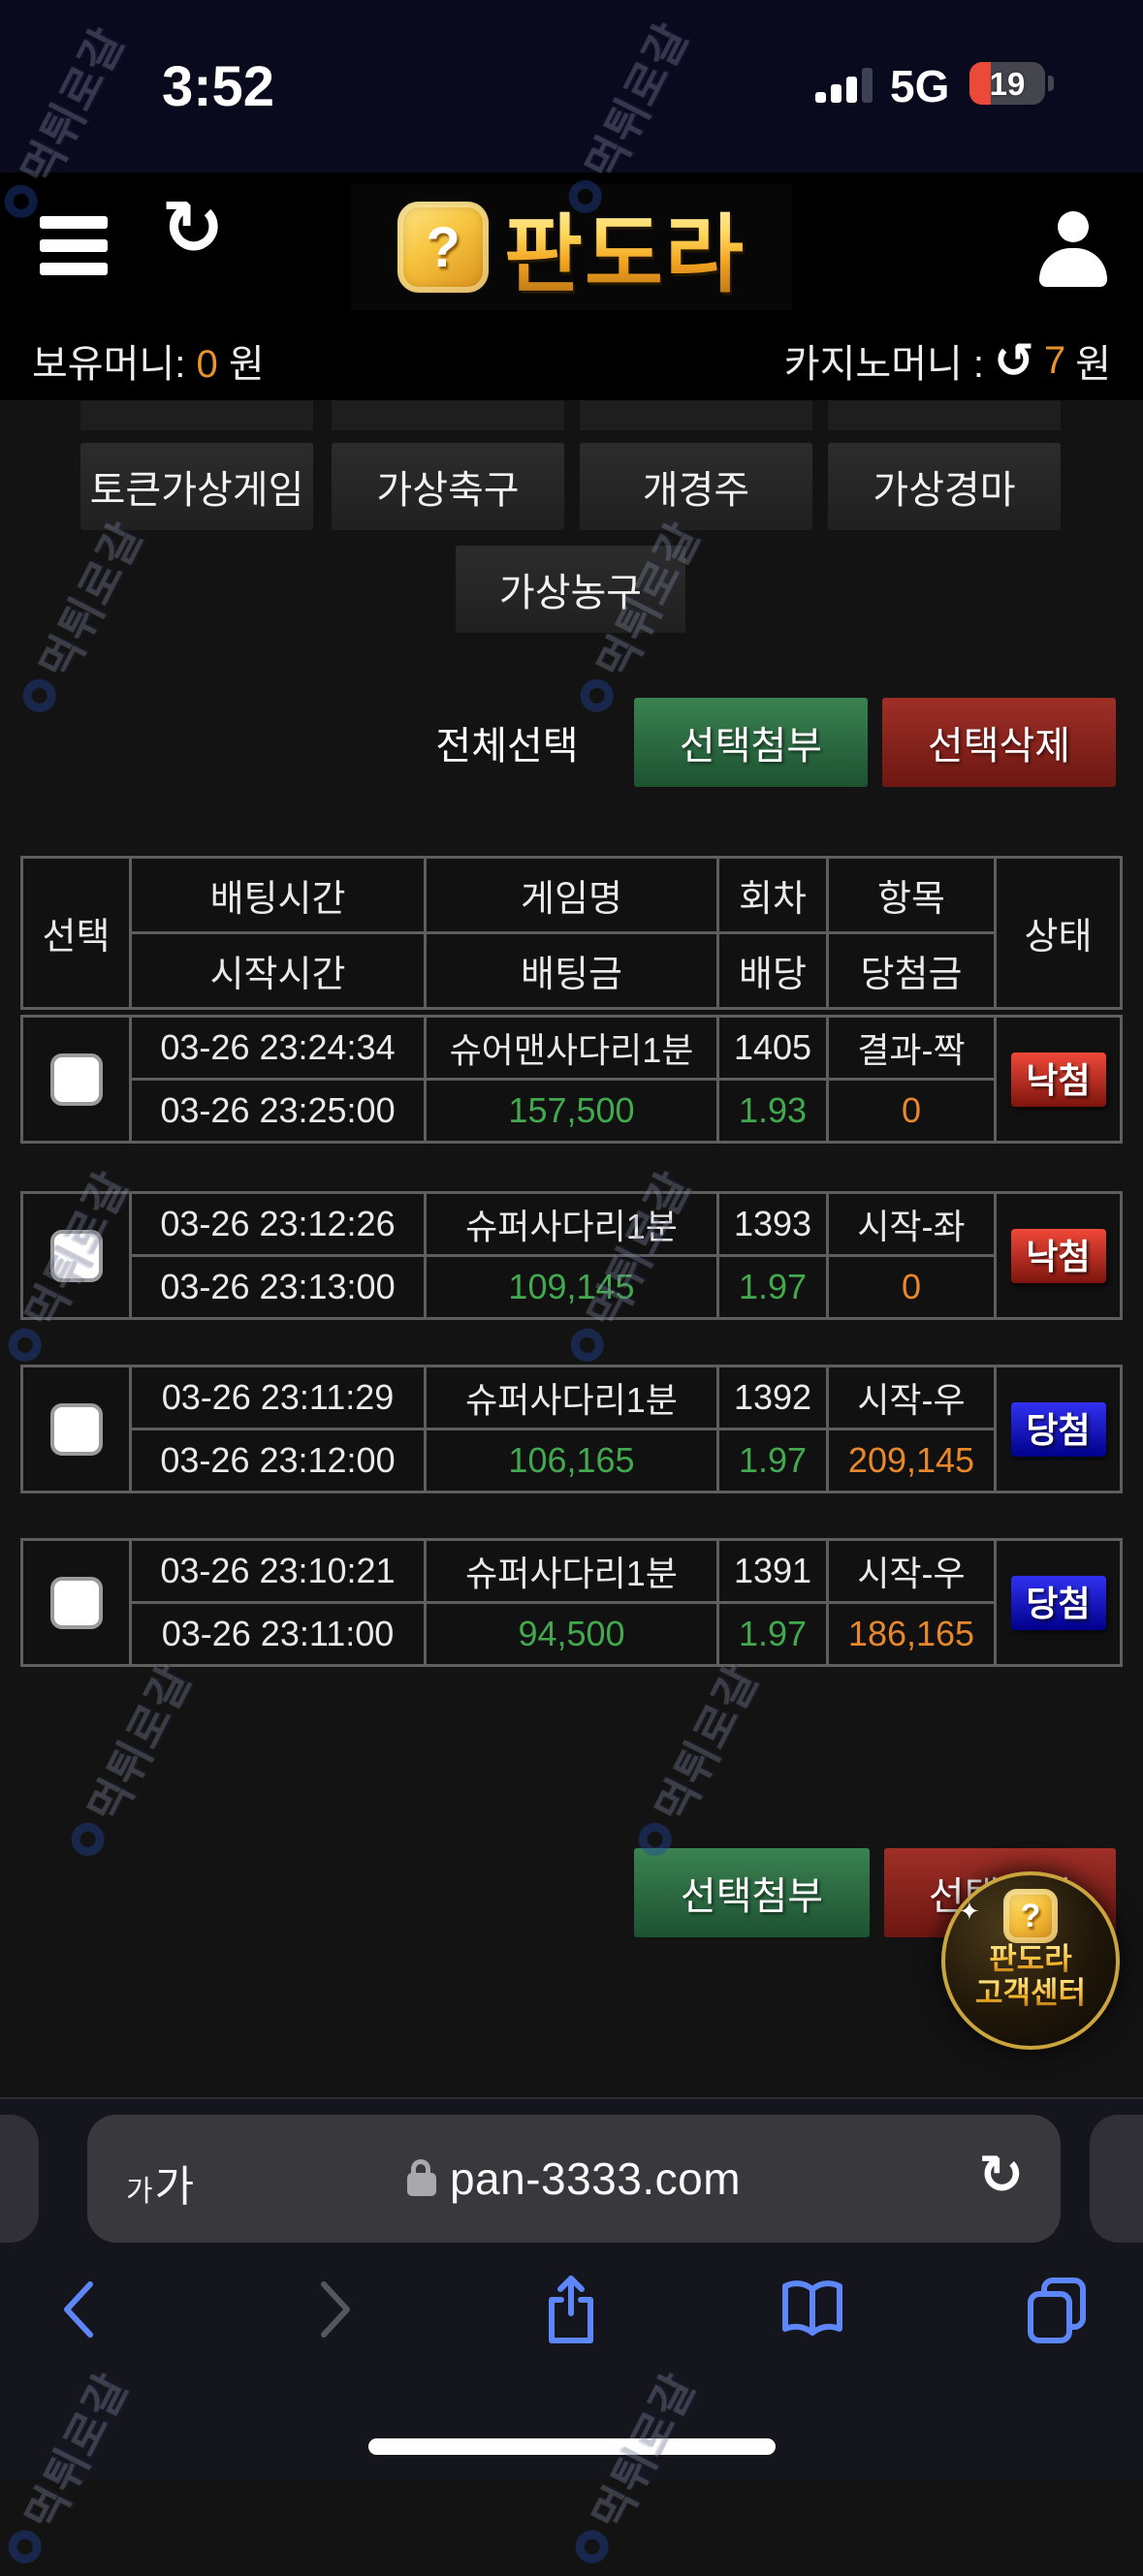 This screenshot has width=1143, height=2576. I want to click on previous-tab-fragment, so click(19, 2179).